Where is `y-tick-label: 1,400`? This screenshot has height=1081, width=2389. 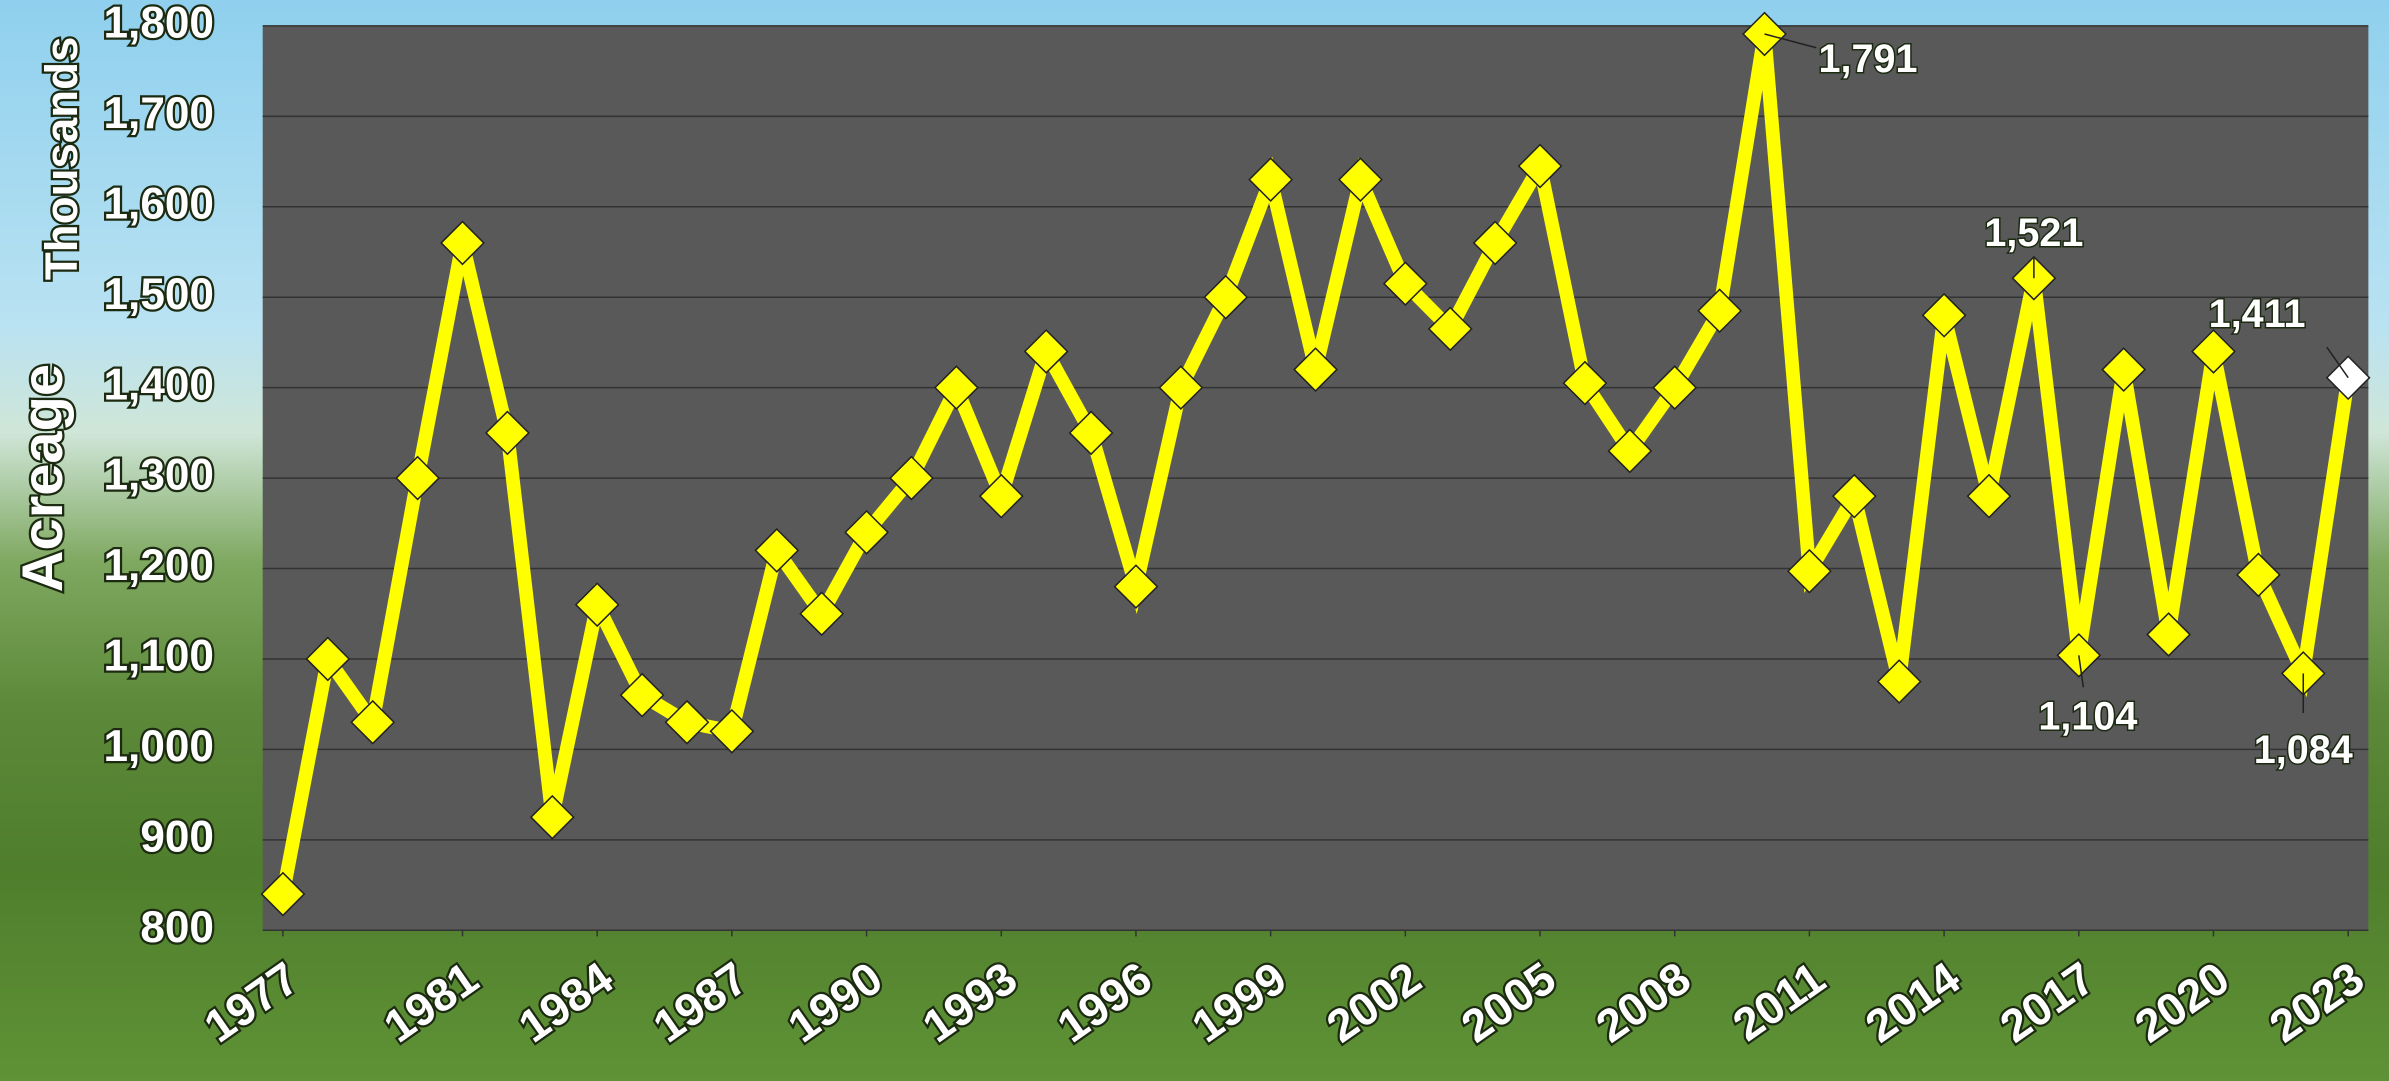 y-tick-label: 1,400 is located at coordinates (159, 384).